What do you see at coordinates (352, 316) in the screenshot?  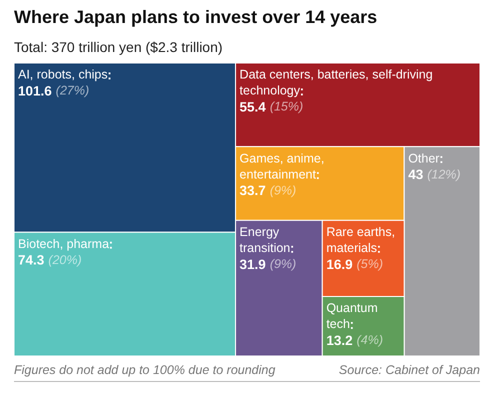 I see `category-label: Quantum tech` at bounding box center [352, 316].